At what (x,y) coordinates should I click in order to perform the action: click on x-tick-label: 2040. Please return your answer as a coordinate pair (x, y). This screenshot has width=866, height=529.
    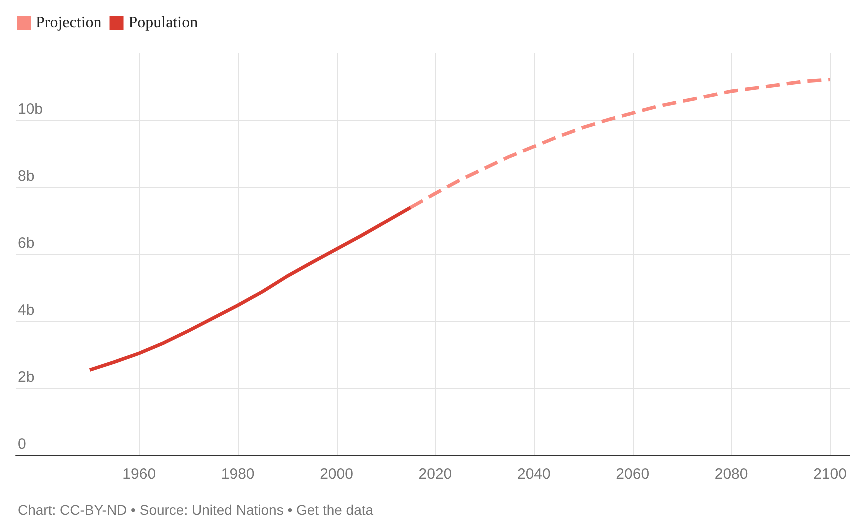
    Looking at the image, I should click on (534, 474).